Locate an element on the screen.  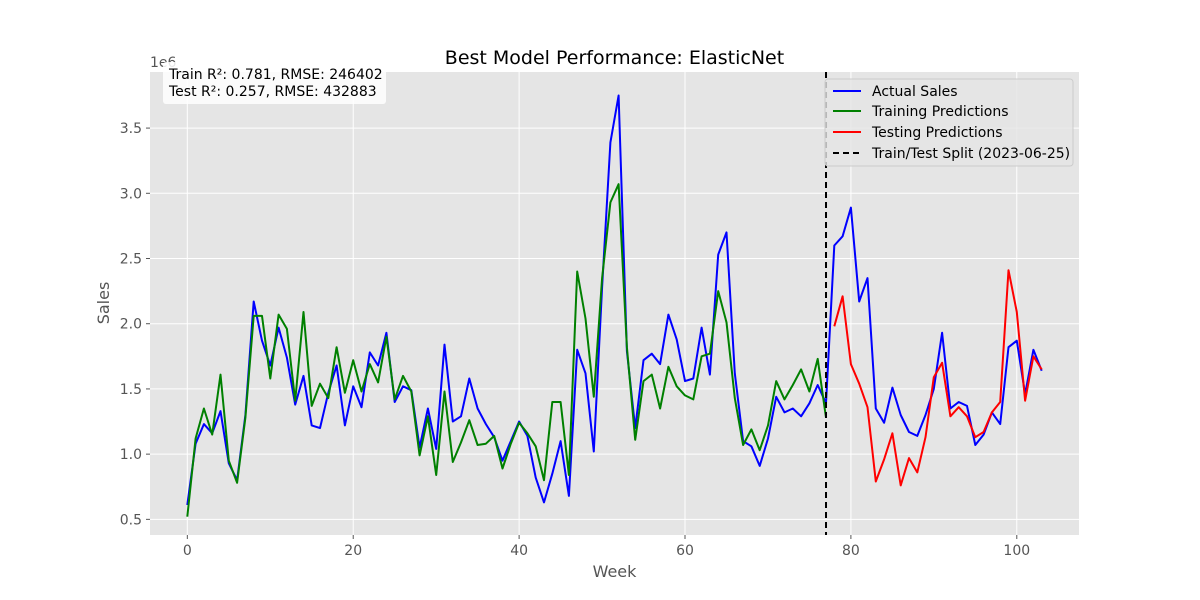
y-tick-label: 1.0 is located at coordinates (131, 455).